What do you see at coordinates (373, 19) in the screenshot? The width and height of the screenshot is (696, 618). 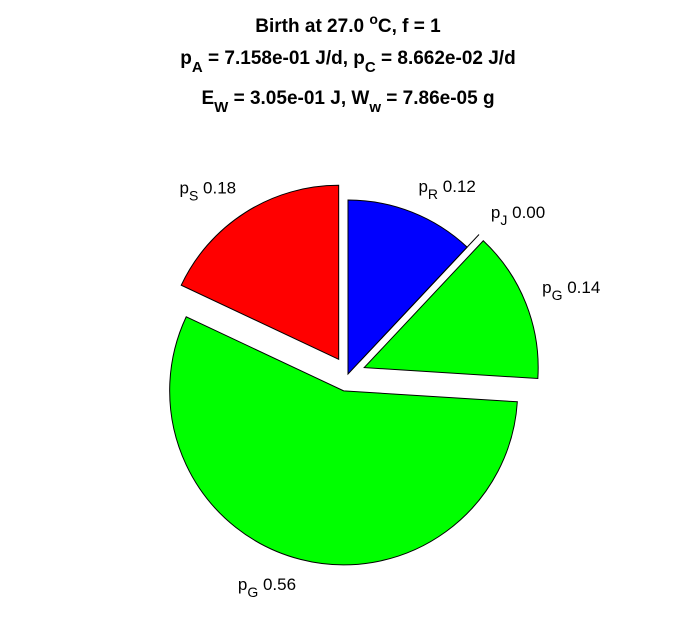 I see `title-line-1-sup: o` at bounding box center [373, 19].